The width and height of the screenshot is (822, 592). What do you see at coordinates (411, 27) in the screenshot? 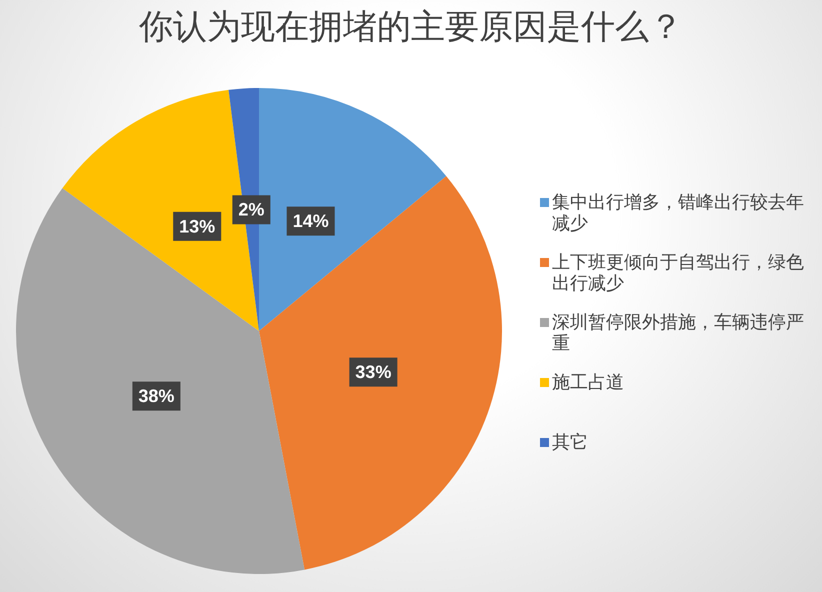
I see `chart-title: 你认为现在拥堵的主要原因是什么？` at bounding box center [411, 27].